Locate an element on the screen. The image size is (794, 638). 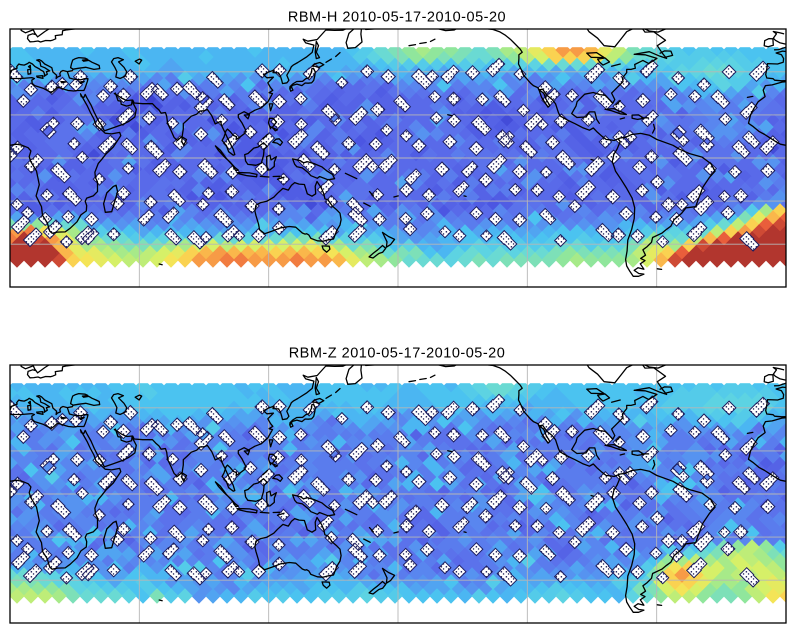
svg-text: RBM-Z 2010-05-17-2010-05-20 is located at coordinates (397, 354).